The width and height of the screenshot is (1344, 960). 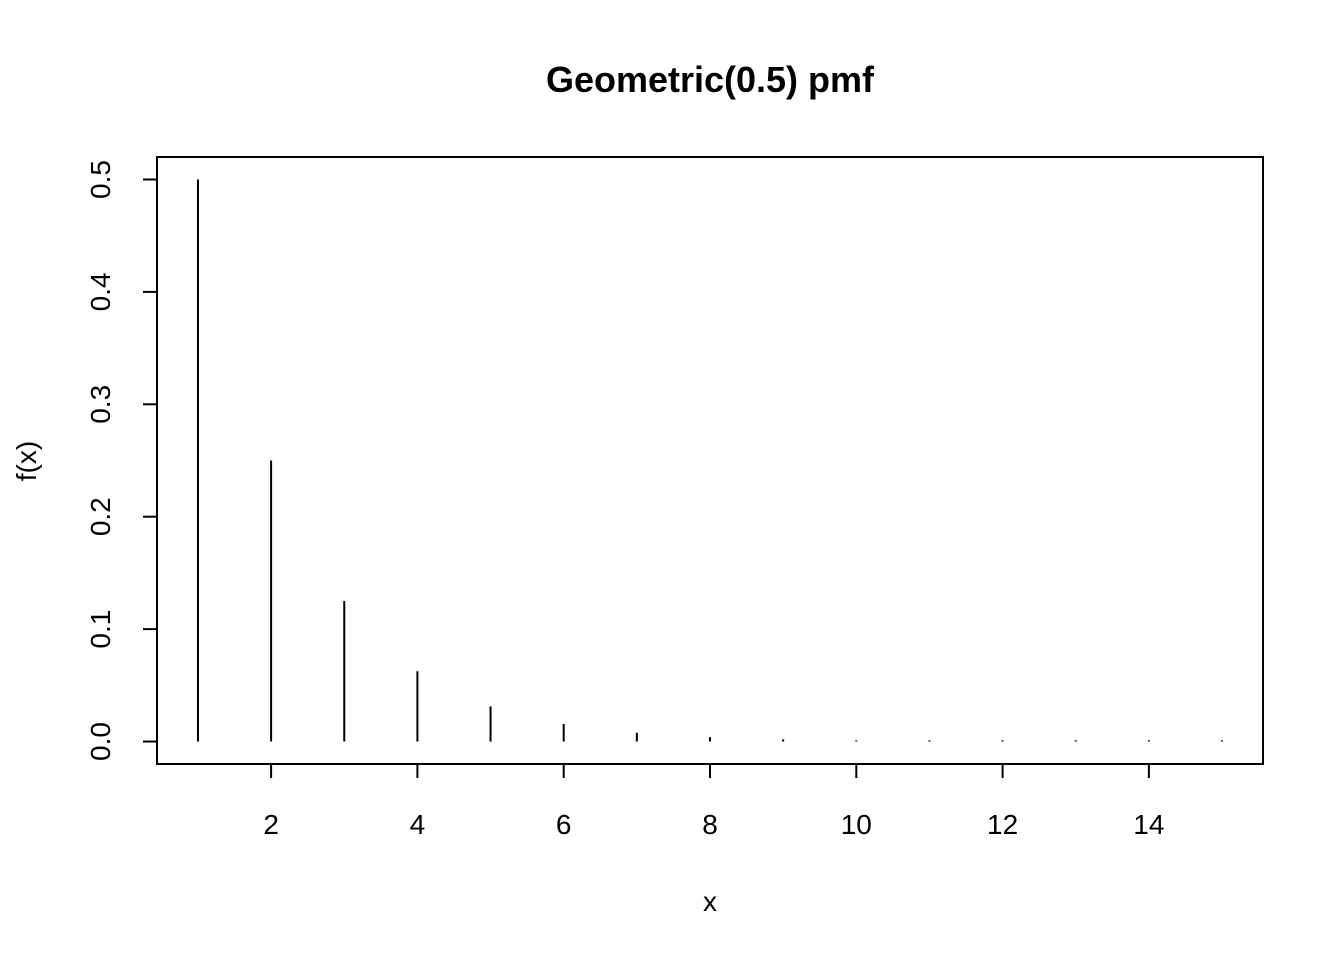 What do you see at coordinates (271, 824) in the screenshot?
I see `x-tick-label: 2` at bounding box center [271, 824].